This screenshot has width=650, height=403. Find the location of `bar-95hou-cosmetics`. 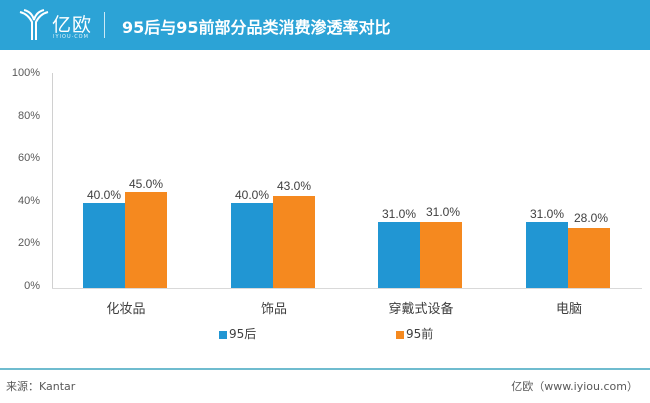

bar-95hou-cosmetics is located at coordinates (104, 245).